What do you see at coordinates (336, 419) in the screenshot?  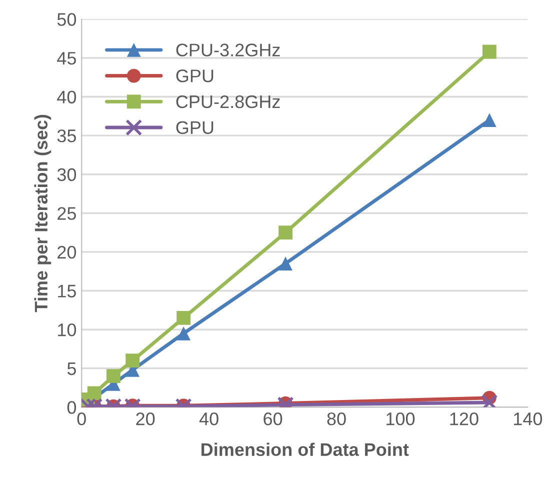 I see `x-tick-label: 80` at bounding box center [336, 419].